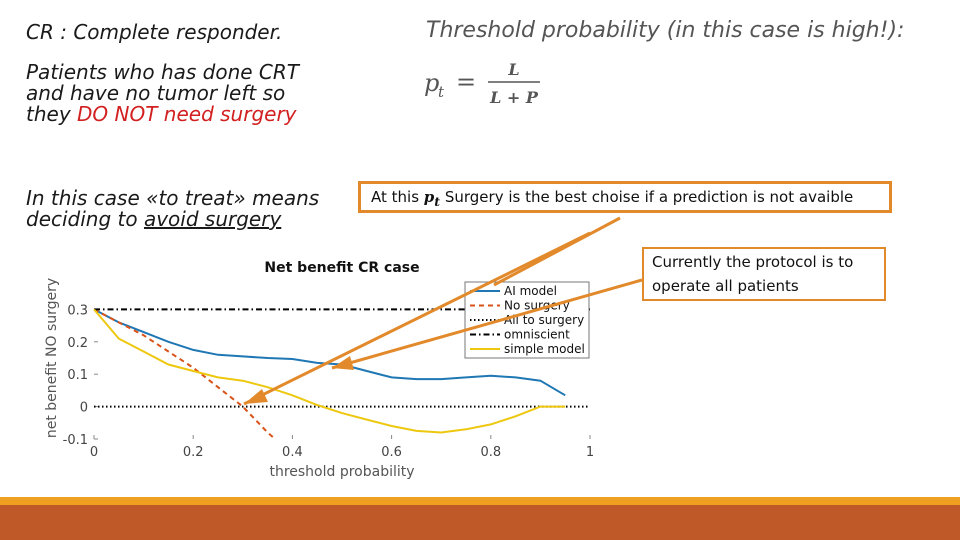 The width and height of the screenshot is (960, 540). I want to click on y-tick-label: 0, so click(84, 408).